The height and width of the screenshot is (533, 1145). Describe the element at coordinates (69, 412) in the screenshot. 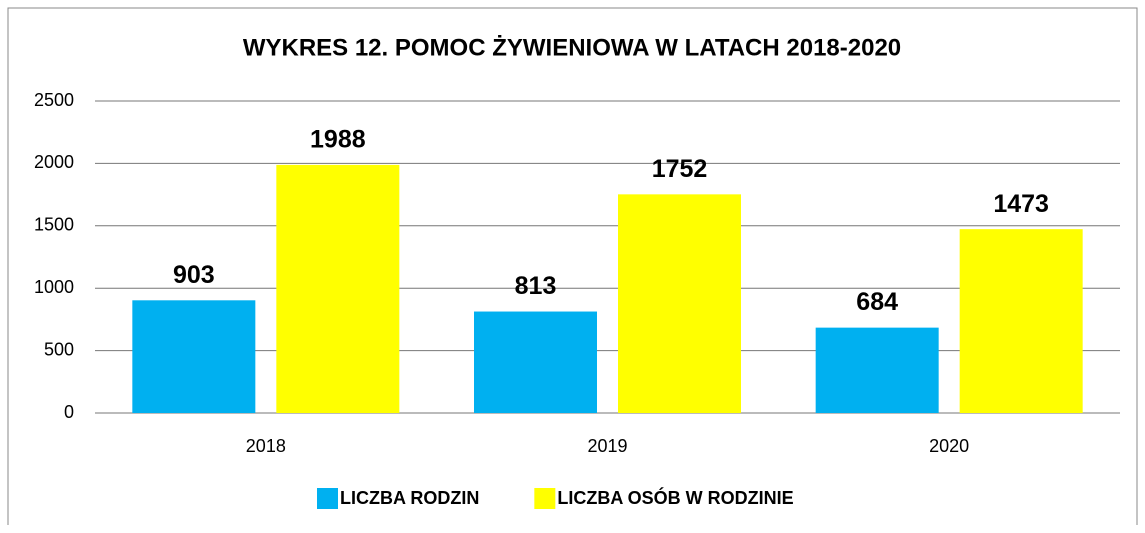

I see `y-tick-label: 0` at that location.